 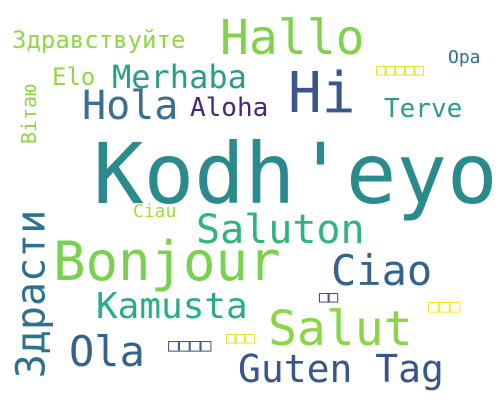 What do you see at coordinates (31, 294) in the screenshot?
I see `word-zdrasti: Здрасти` at bounding box center [31, 294].